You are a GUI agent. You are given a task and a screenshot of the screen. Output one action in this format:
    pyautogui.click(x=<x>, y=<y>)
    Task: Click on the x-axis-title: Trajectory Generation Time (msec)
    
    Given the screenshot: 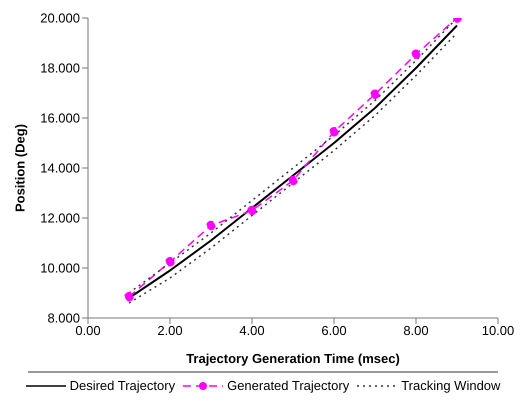 What is the action you would take?
    pyautogui.click(x=293, y=358)
    